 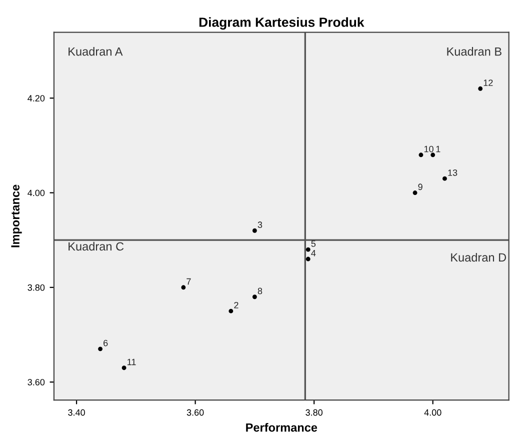 I want to click on annotation: Kuadran A, so click(x=95, y=51).